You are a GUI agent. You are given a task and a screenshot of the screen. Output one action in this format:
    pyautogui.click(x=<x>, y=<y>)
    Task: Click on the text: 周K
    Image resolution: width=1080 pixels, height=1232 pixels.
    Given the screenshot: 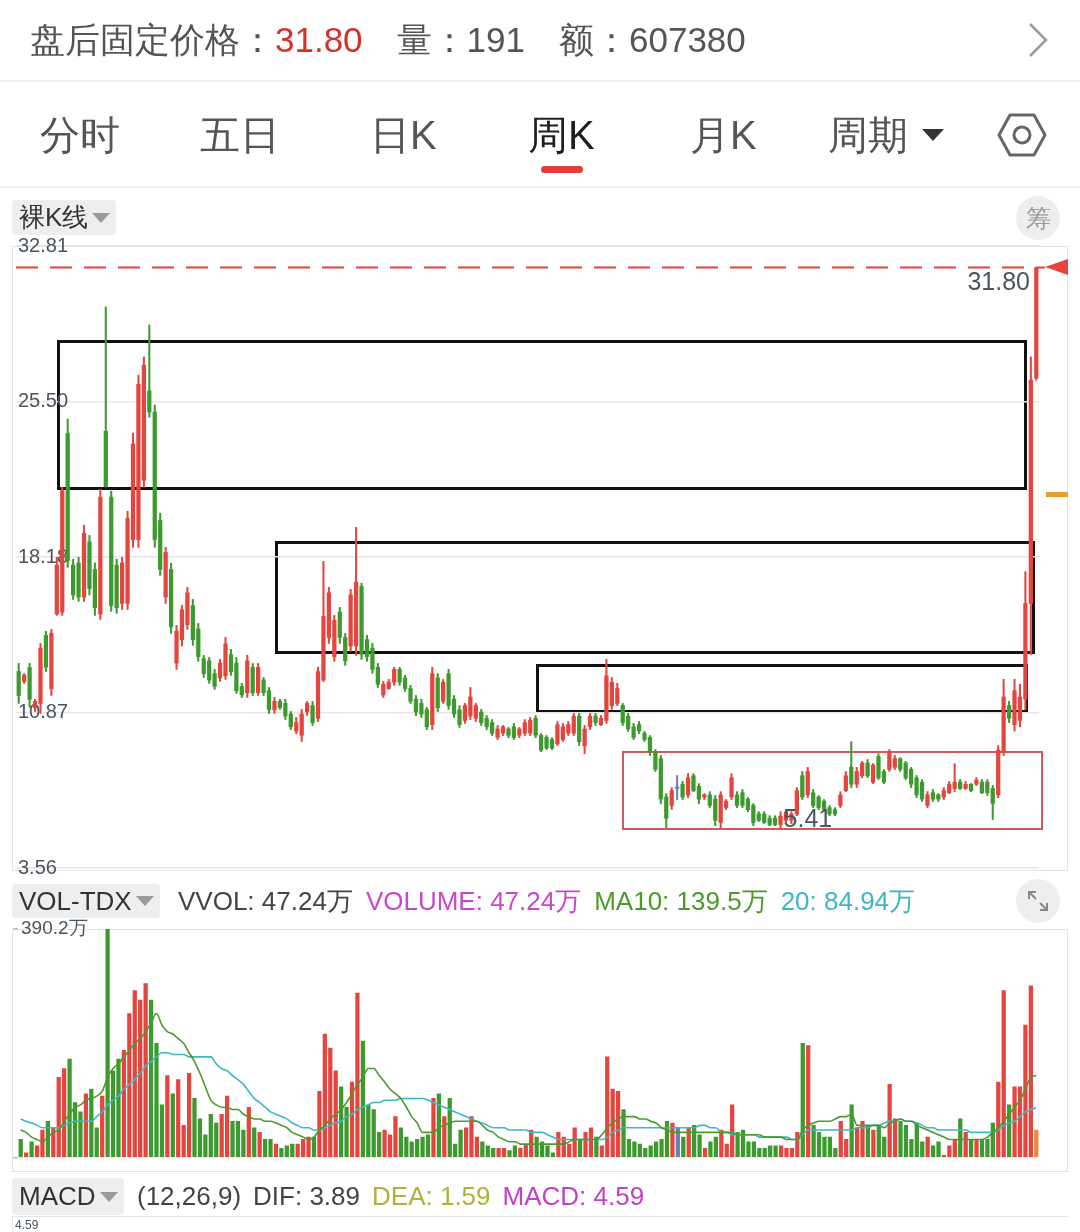 What is the action you would take?
    pyautogui.click(x=561, y=135)
    